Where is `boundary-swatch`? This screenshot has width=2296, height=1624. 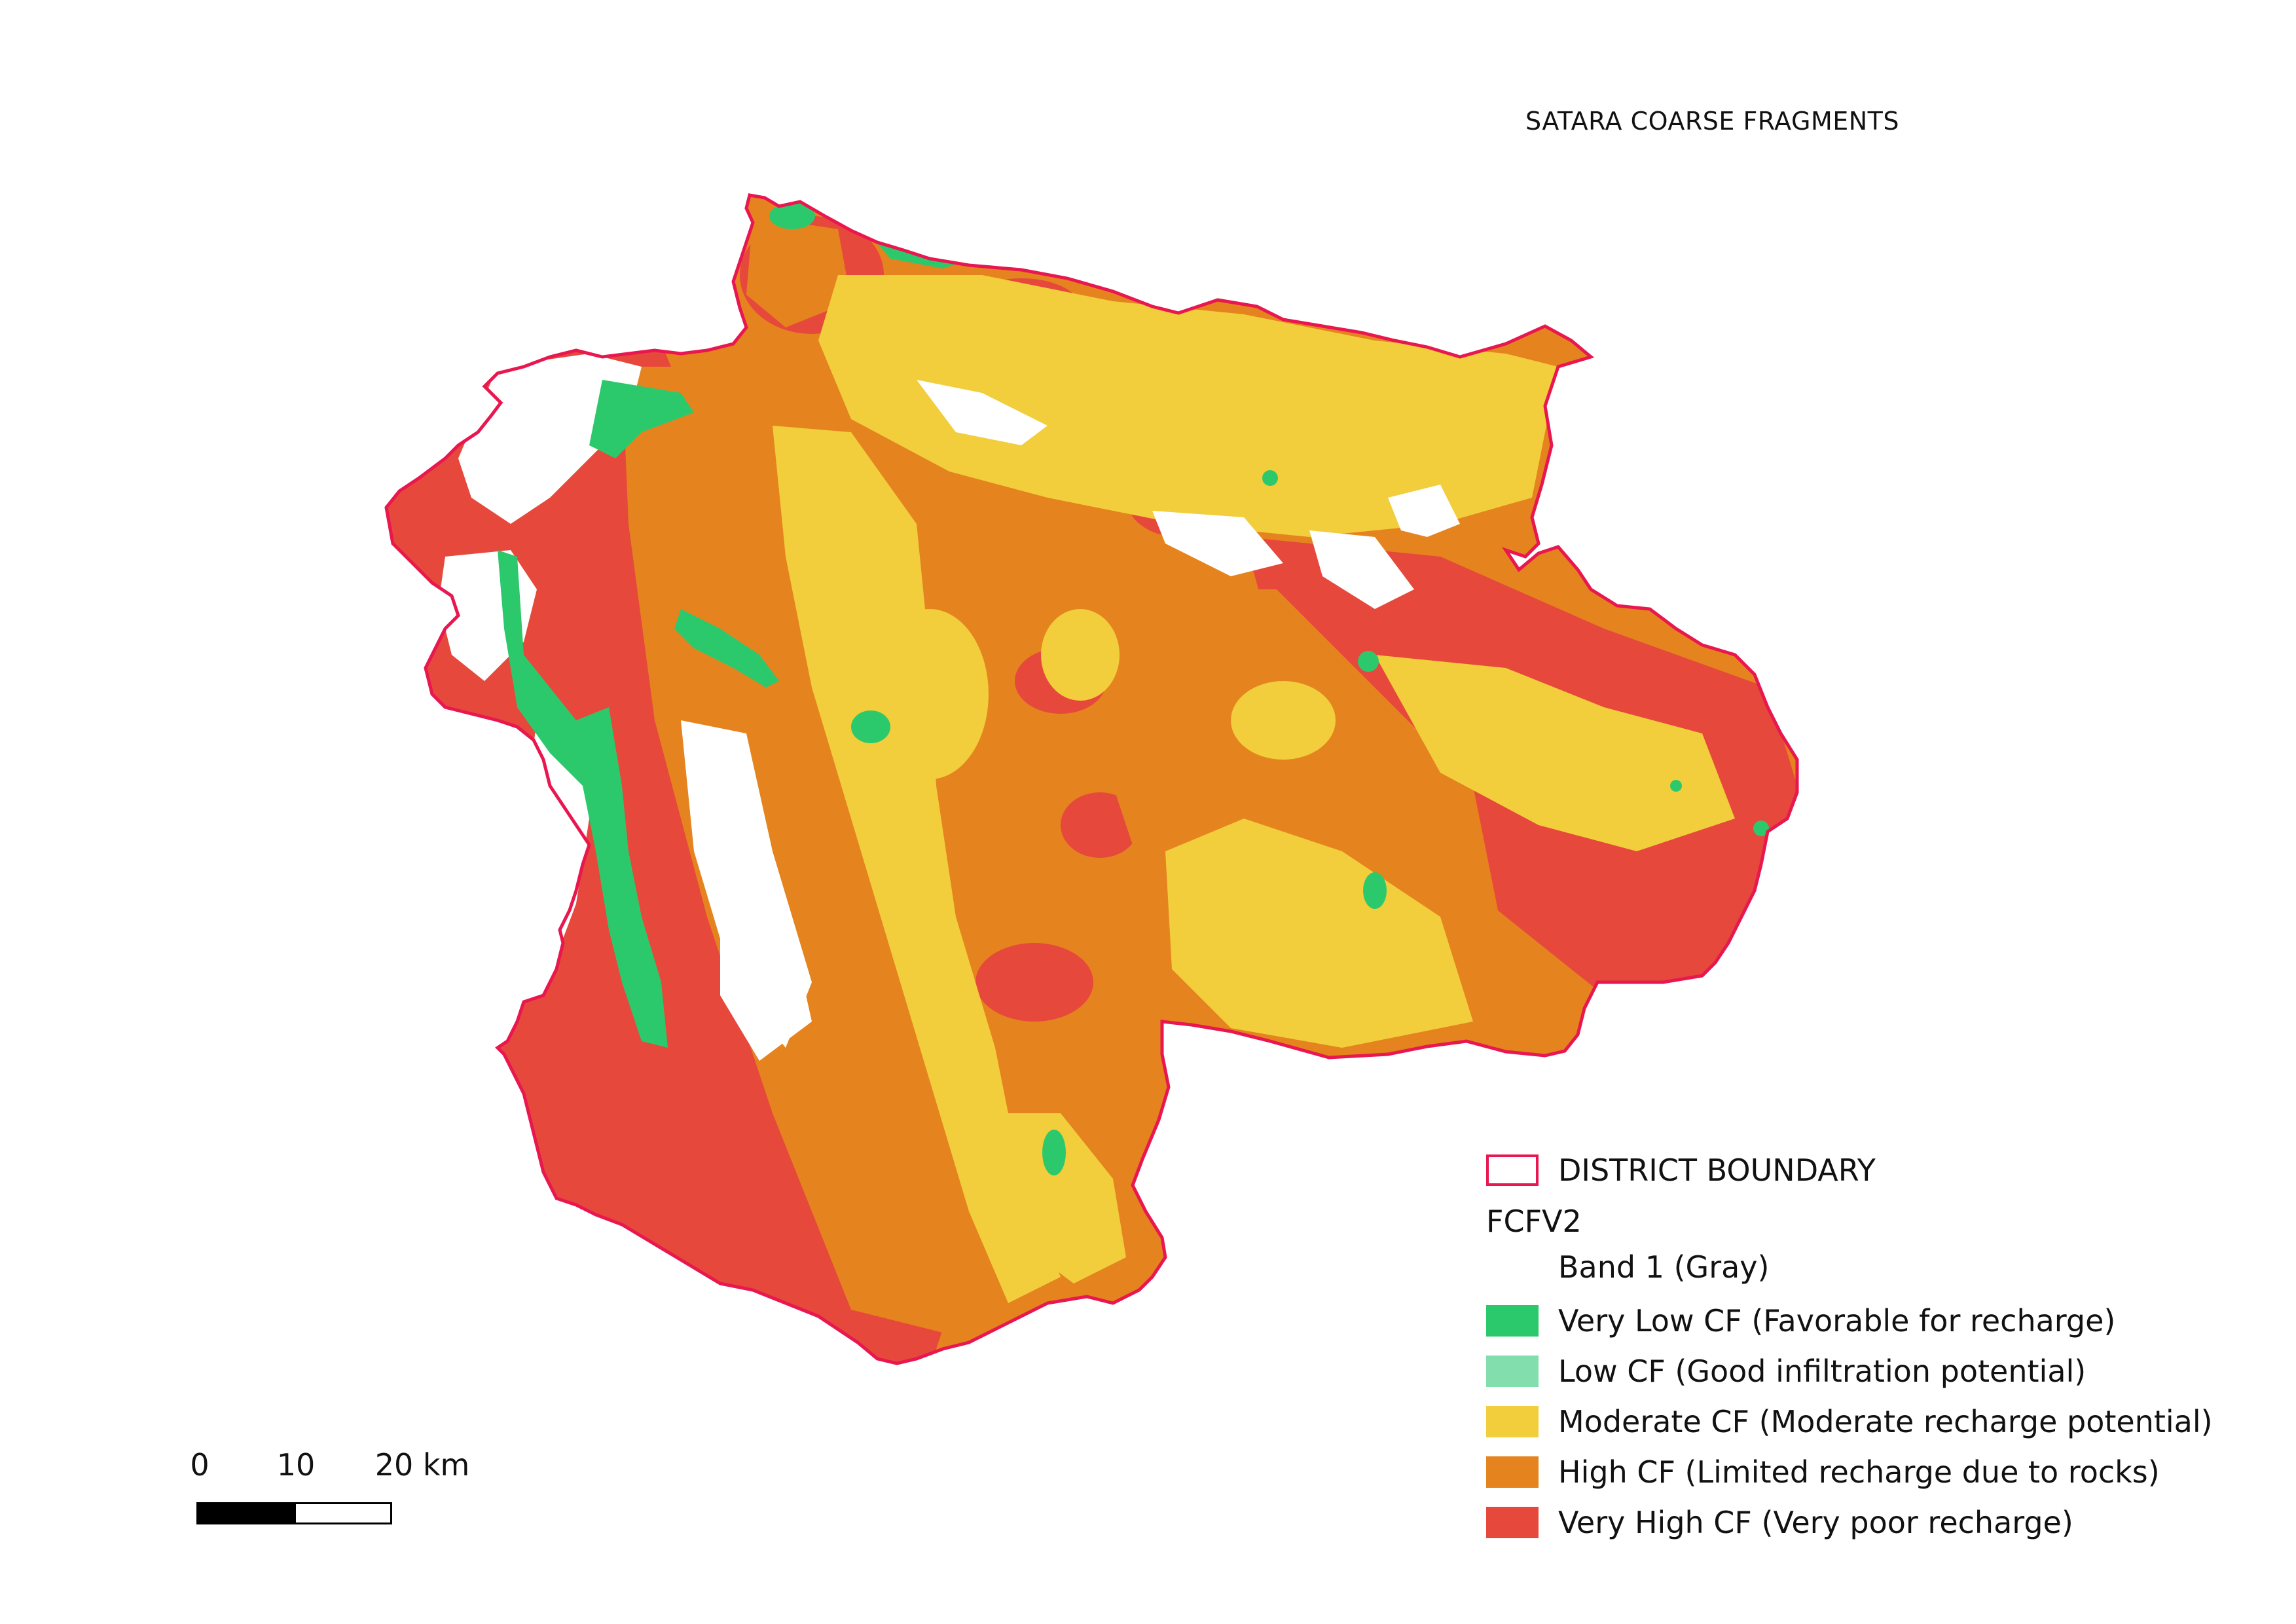 boundary-swatch is located at coordinates (1512, 1170).